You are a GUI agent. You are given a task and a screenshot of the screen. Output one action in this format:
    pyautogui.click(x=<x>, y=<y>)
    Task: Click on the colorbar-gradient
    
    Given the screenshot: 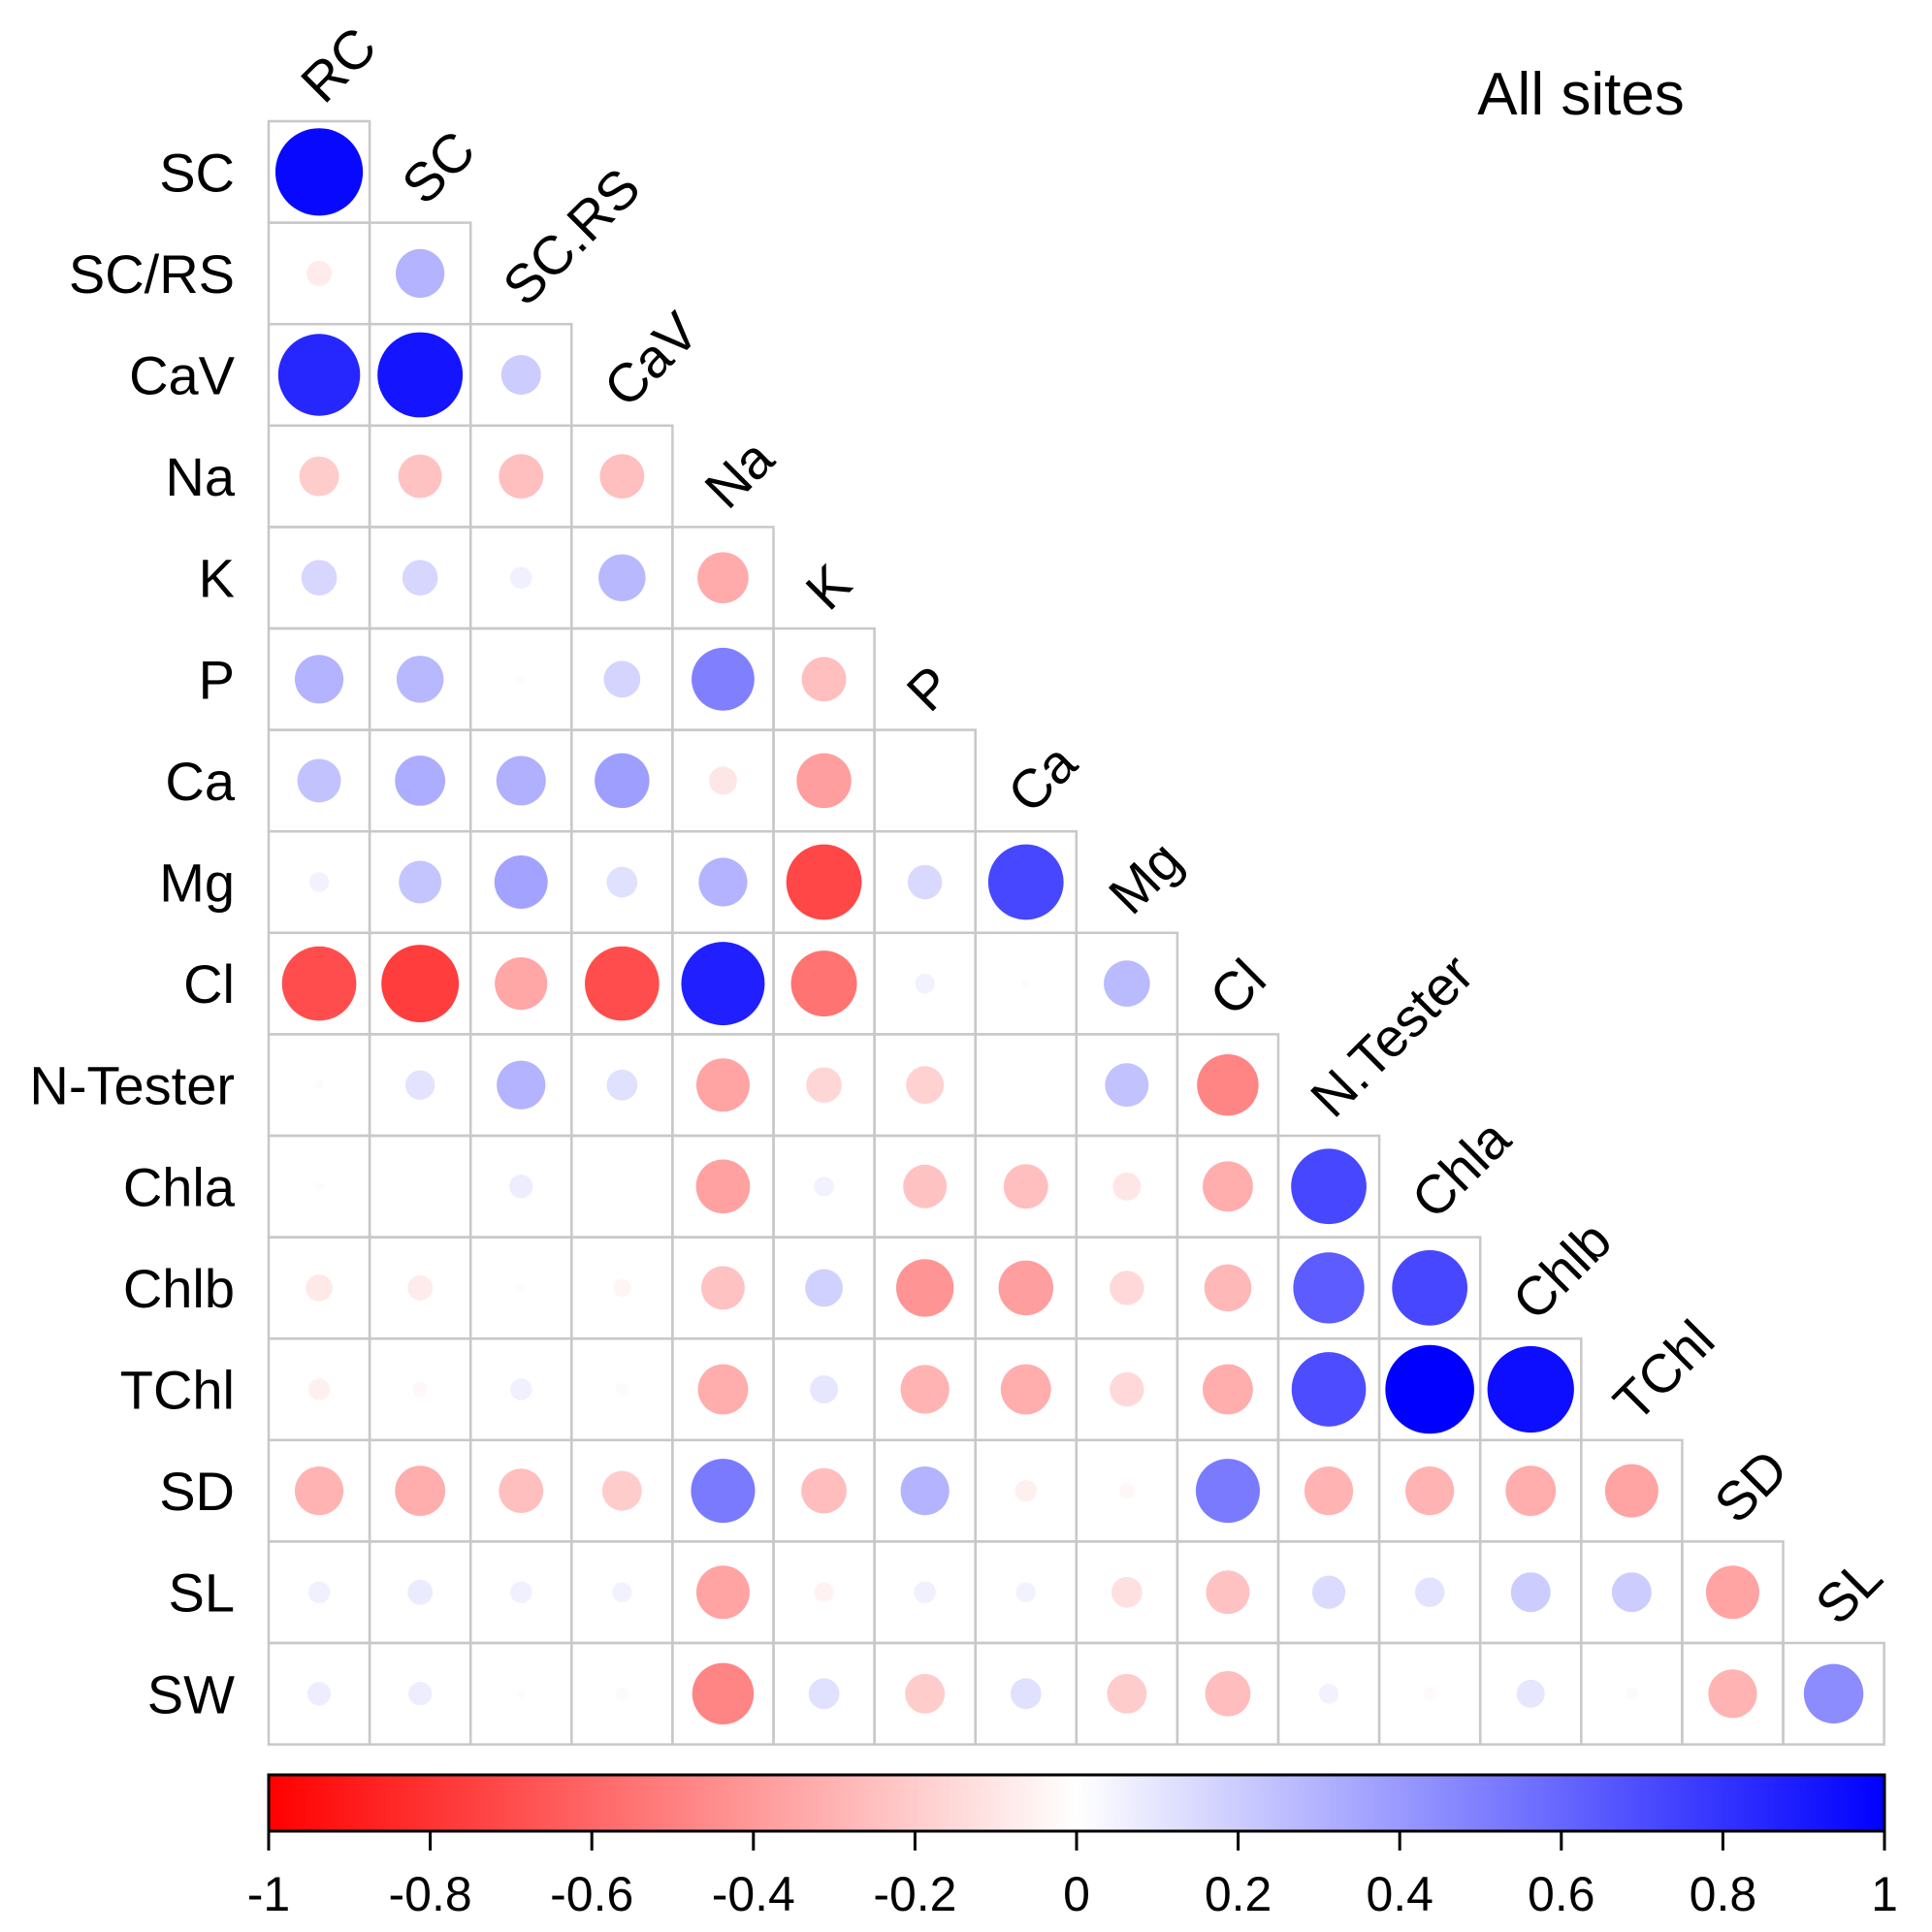 What is the action you would take?
    pyautogui.click(x=1076, y=1803)
    